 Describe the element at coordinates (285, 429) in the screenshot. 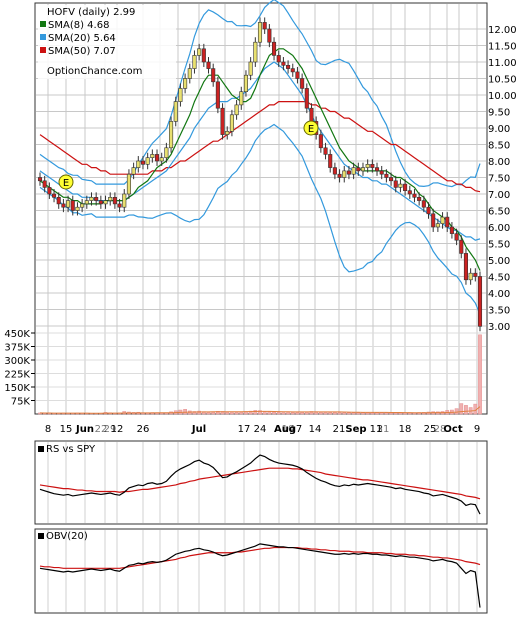

I see `x-tick-label: Aug` at that location.